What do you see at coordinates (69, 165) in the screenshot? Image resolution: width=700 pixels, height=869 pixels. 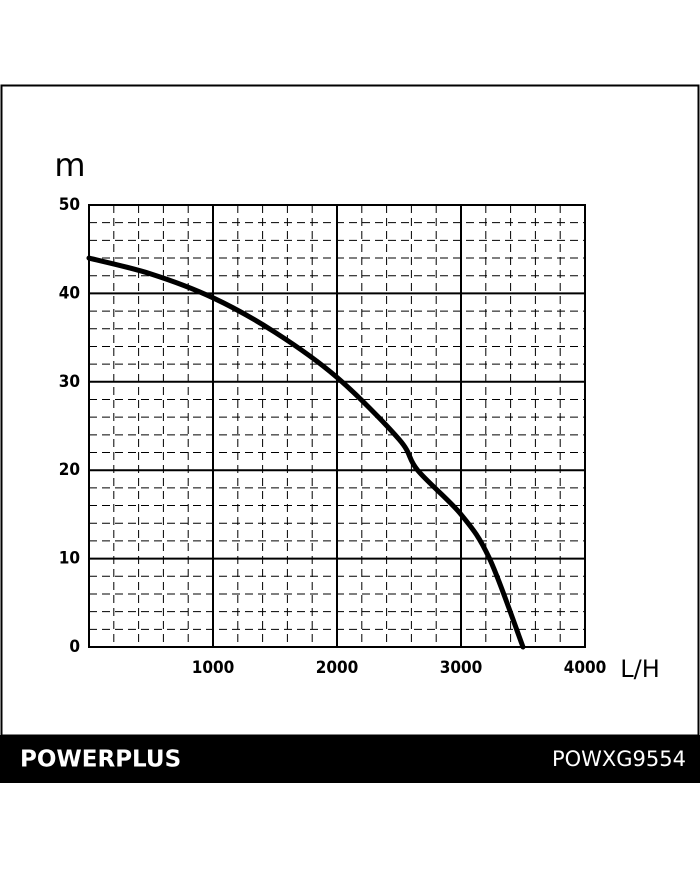 I see `y-axis-label: m` at bounding box center [69, 165].